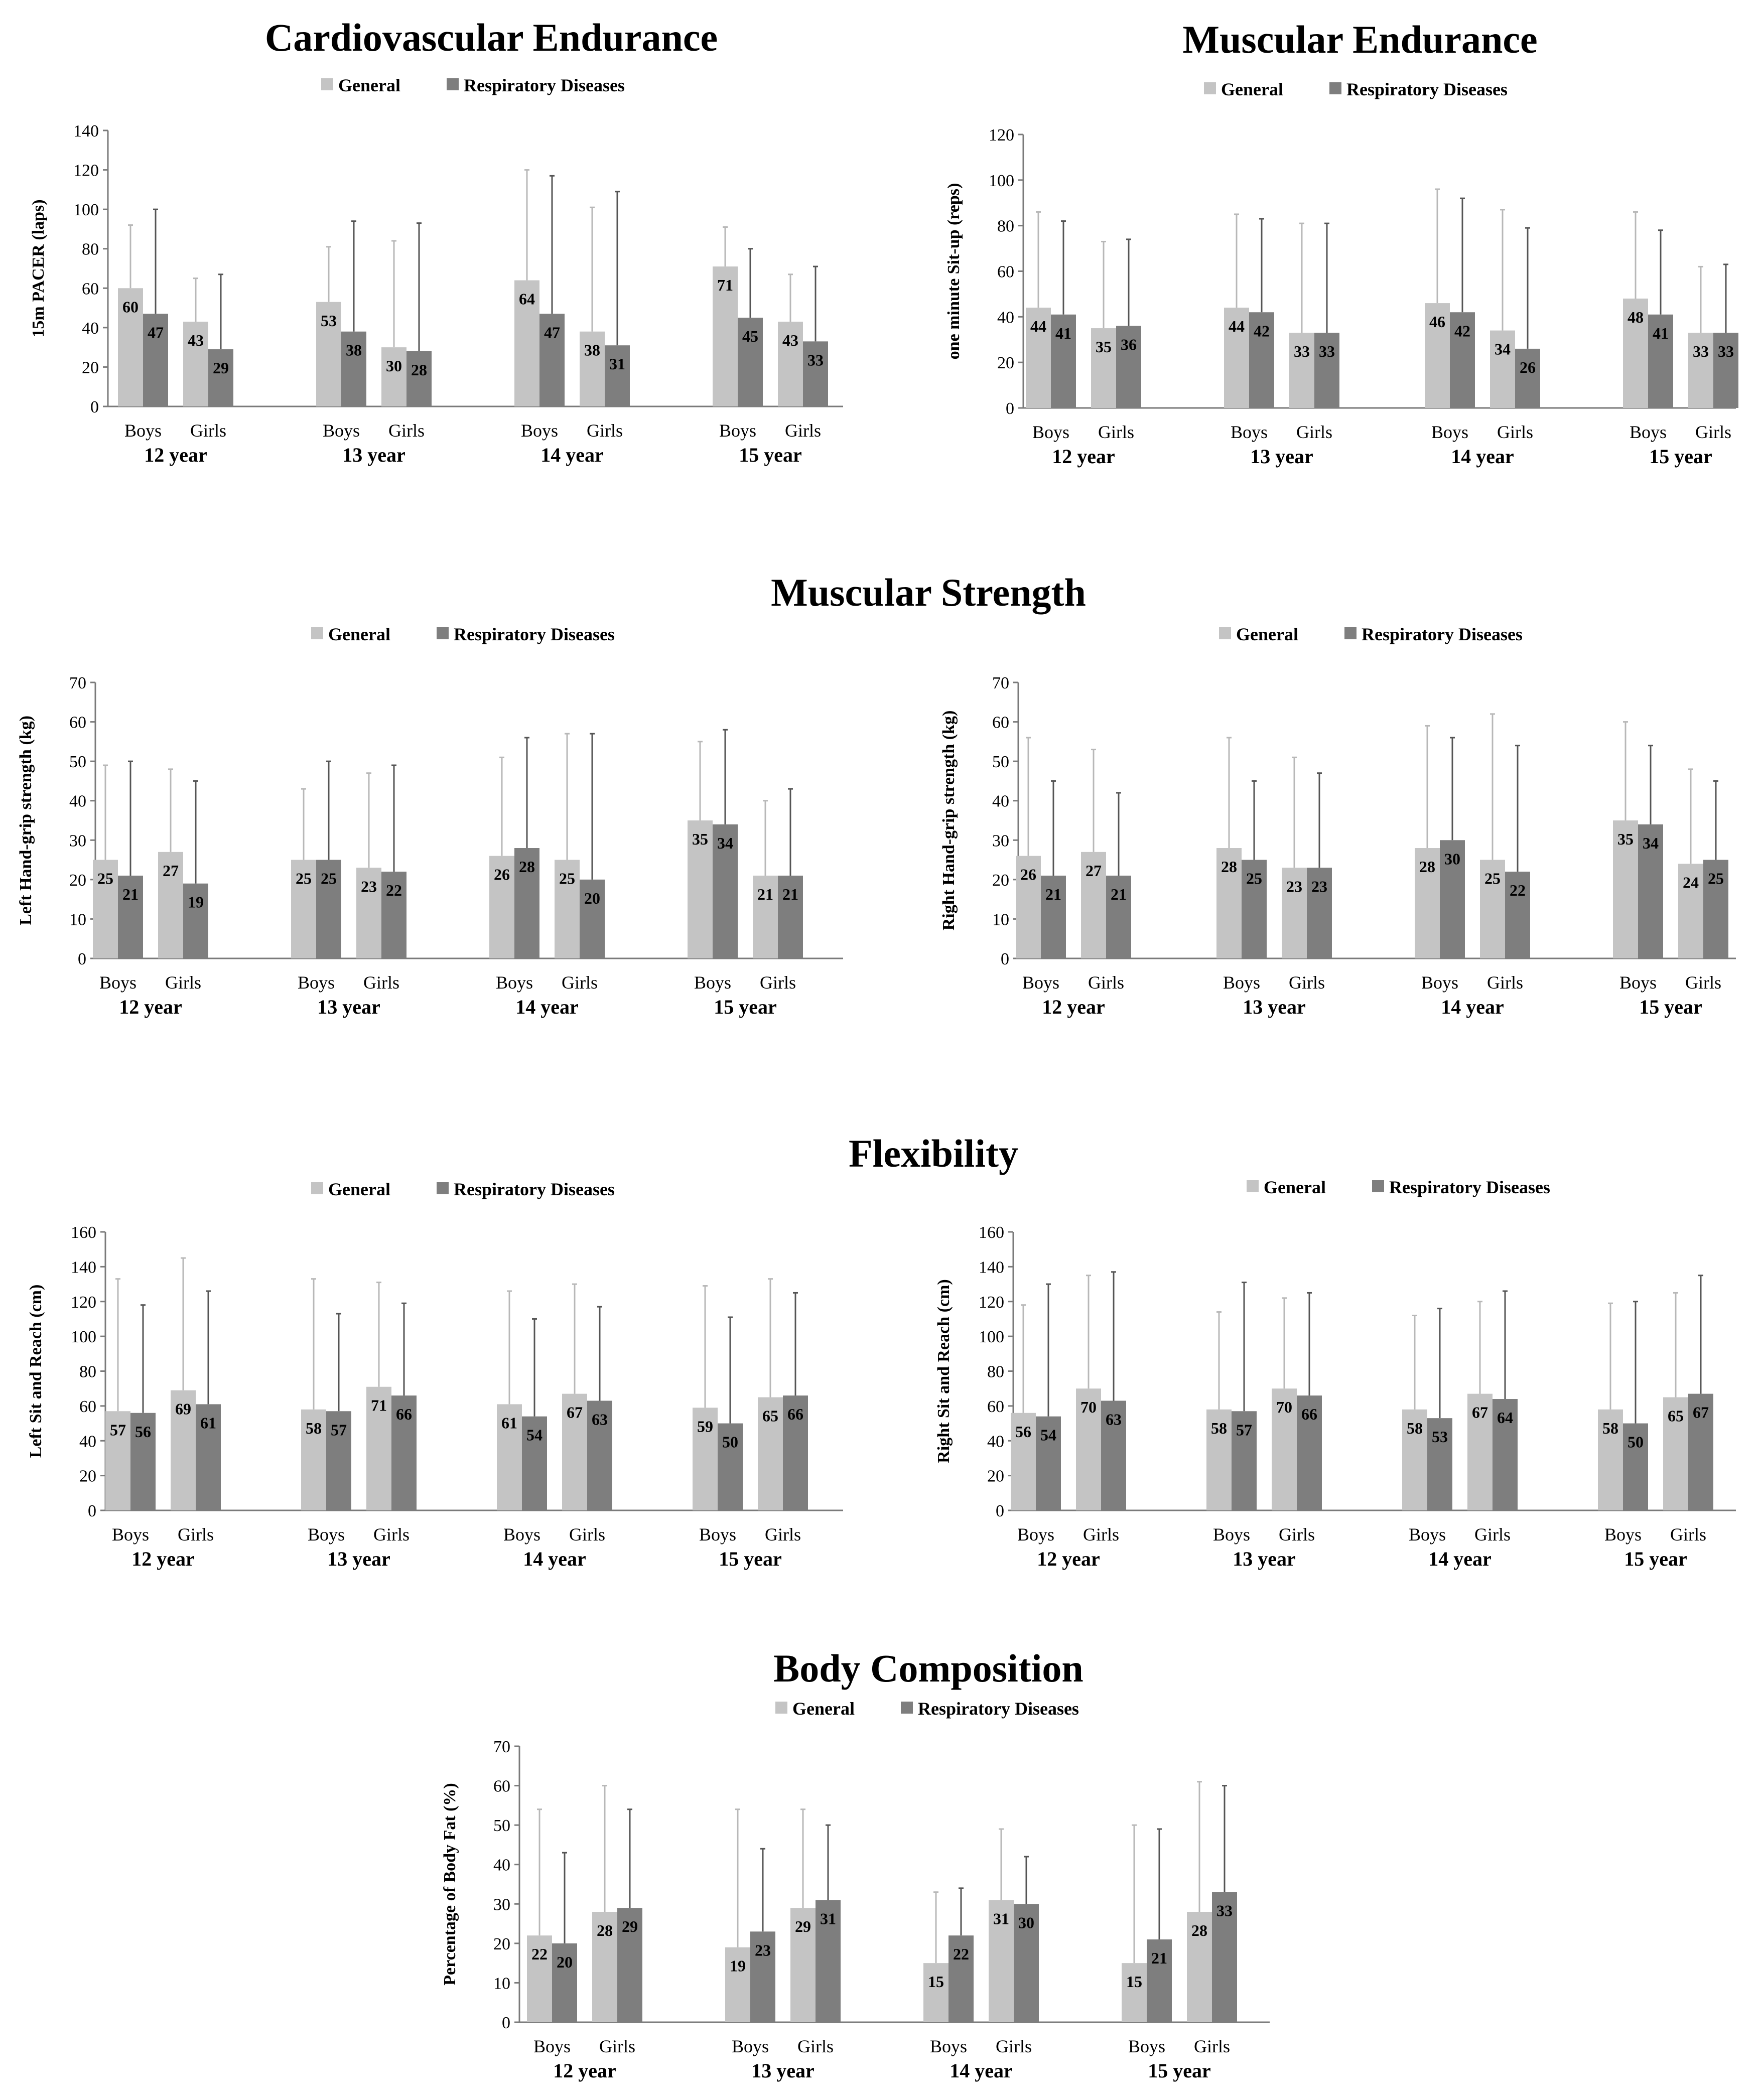 The height and width of the screenshot is (2100, 1761). What do you see at coordinates (1006, 272) in the screenshot?
I see `y-tick-label: 60` at bounding box center [1006, 272].